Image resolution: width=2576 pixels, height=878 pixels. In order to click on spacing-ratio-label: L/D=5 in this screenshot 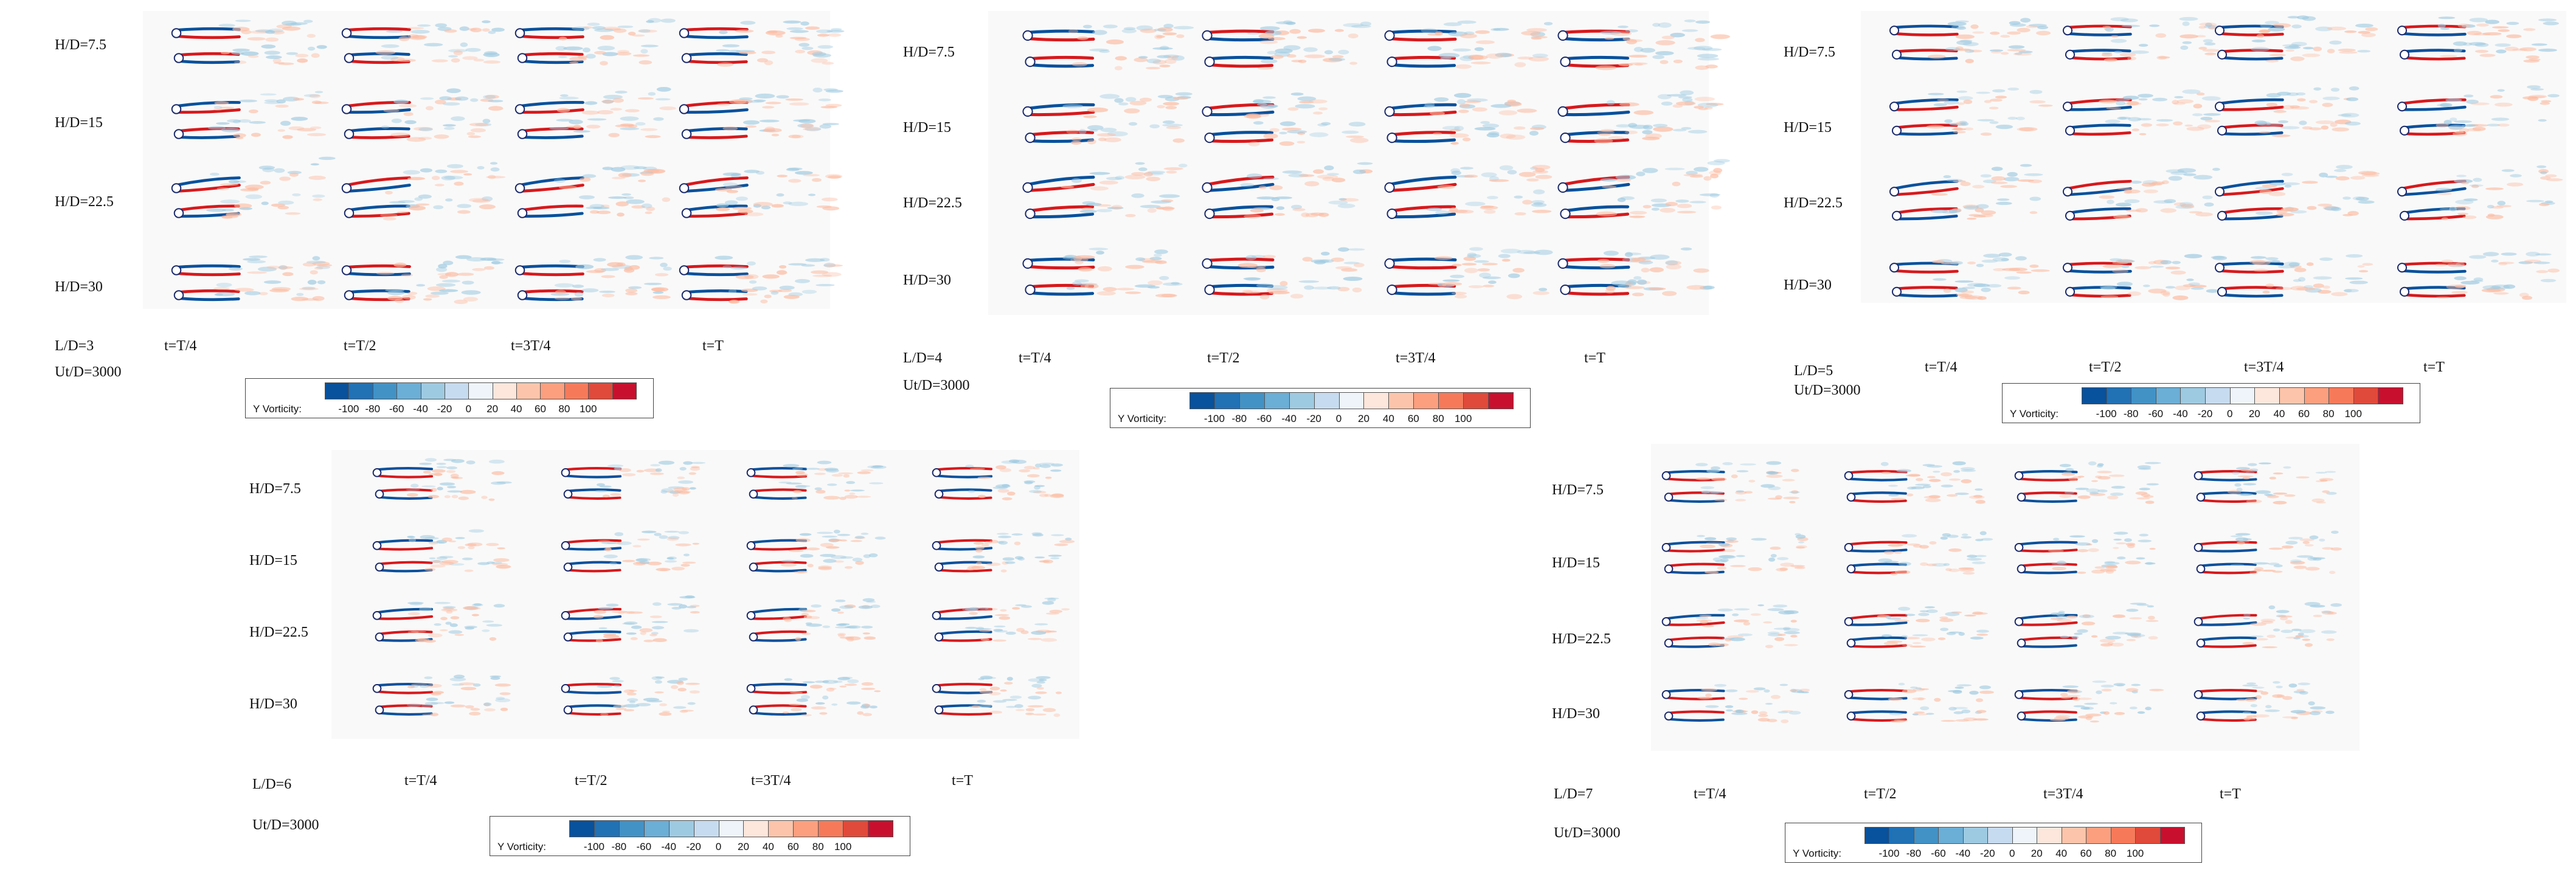, I will do `click(1813, 371)`.